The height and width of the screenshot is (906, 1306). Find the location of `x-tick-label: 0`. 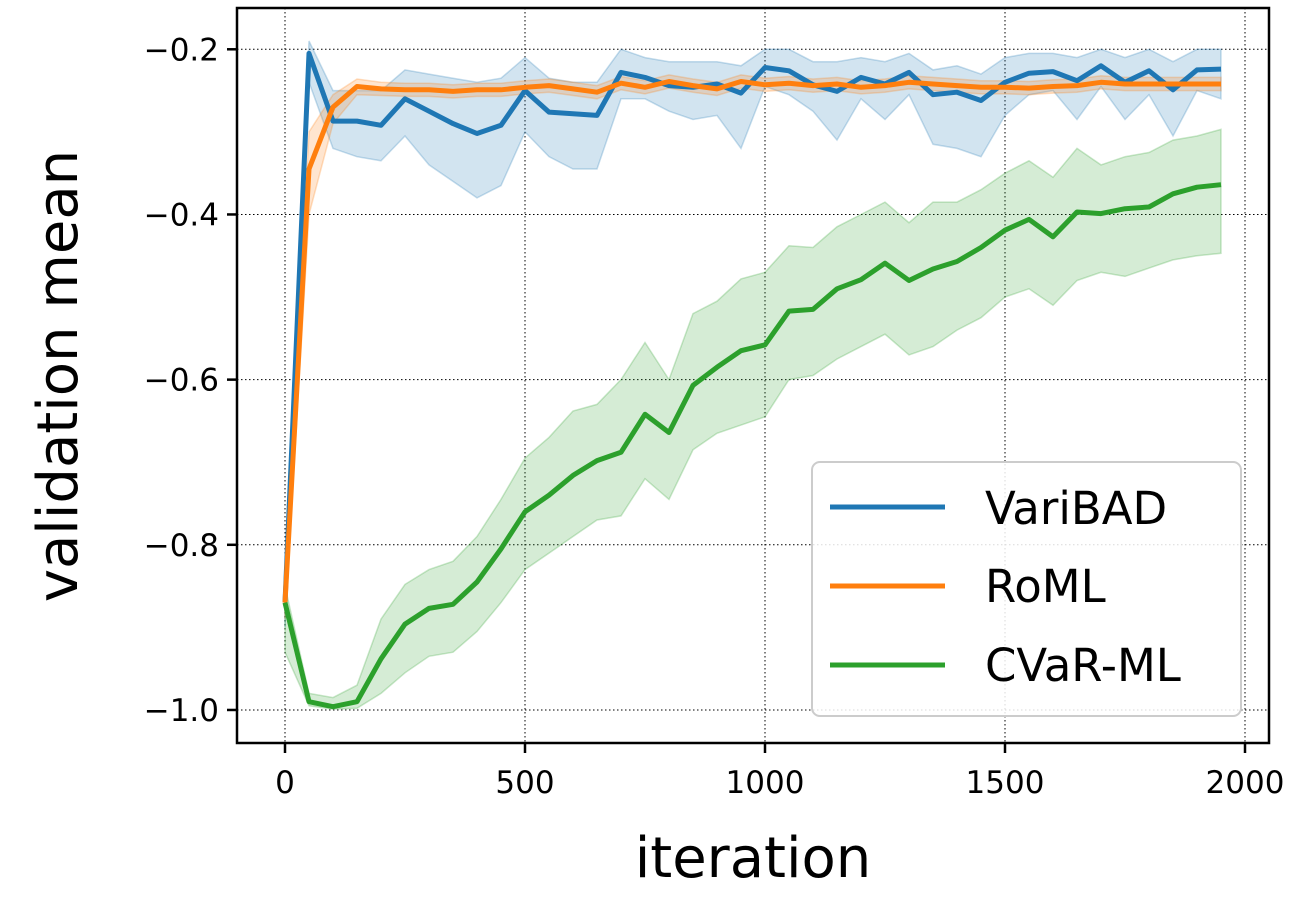

x-tick-label: 0 is located at coordinates (285, 783).